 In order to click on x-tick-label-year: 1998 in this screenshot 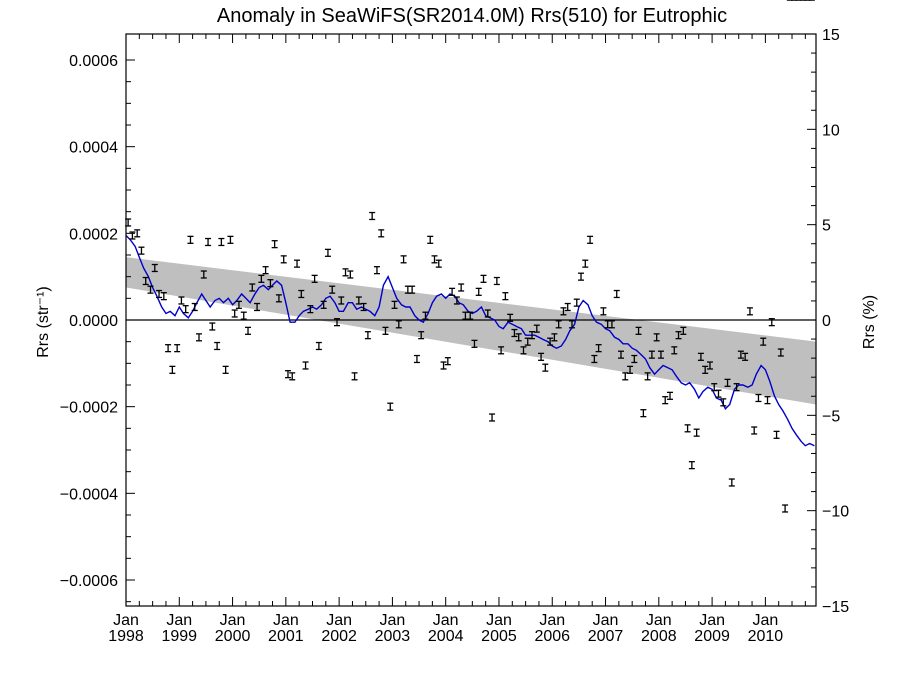, I will do `click(126, 636)`.